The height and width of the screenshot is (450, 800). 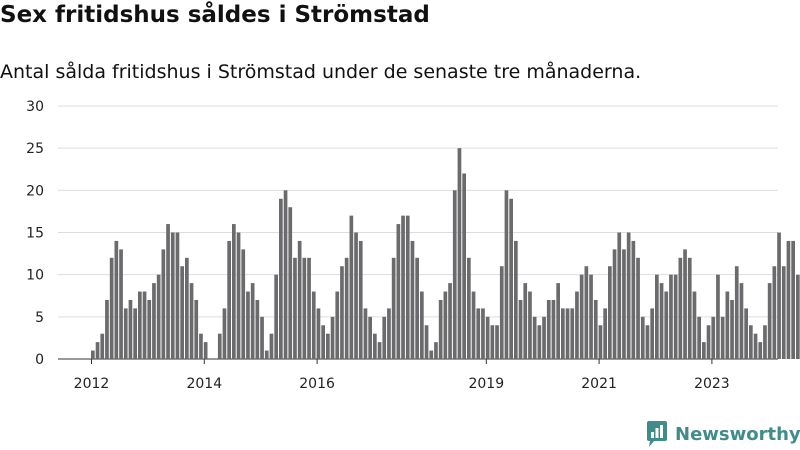 I want to click on chart-title: Sex fritidshus såldes i Strömstad, so click(x=215, y=15).